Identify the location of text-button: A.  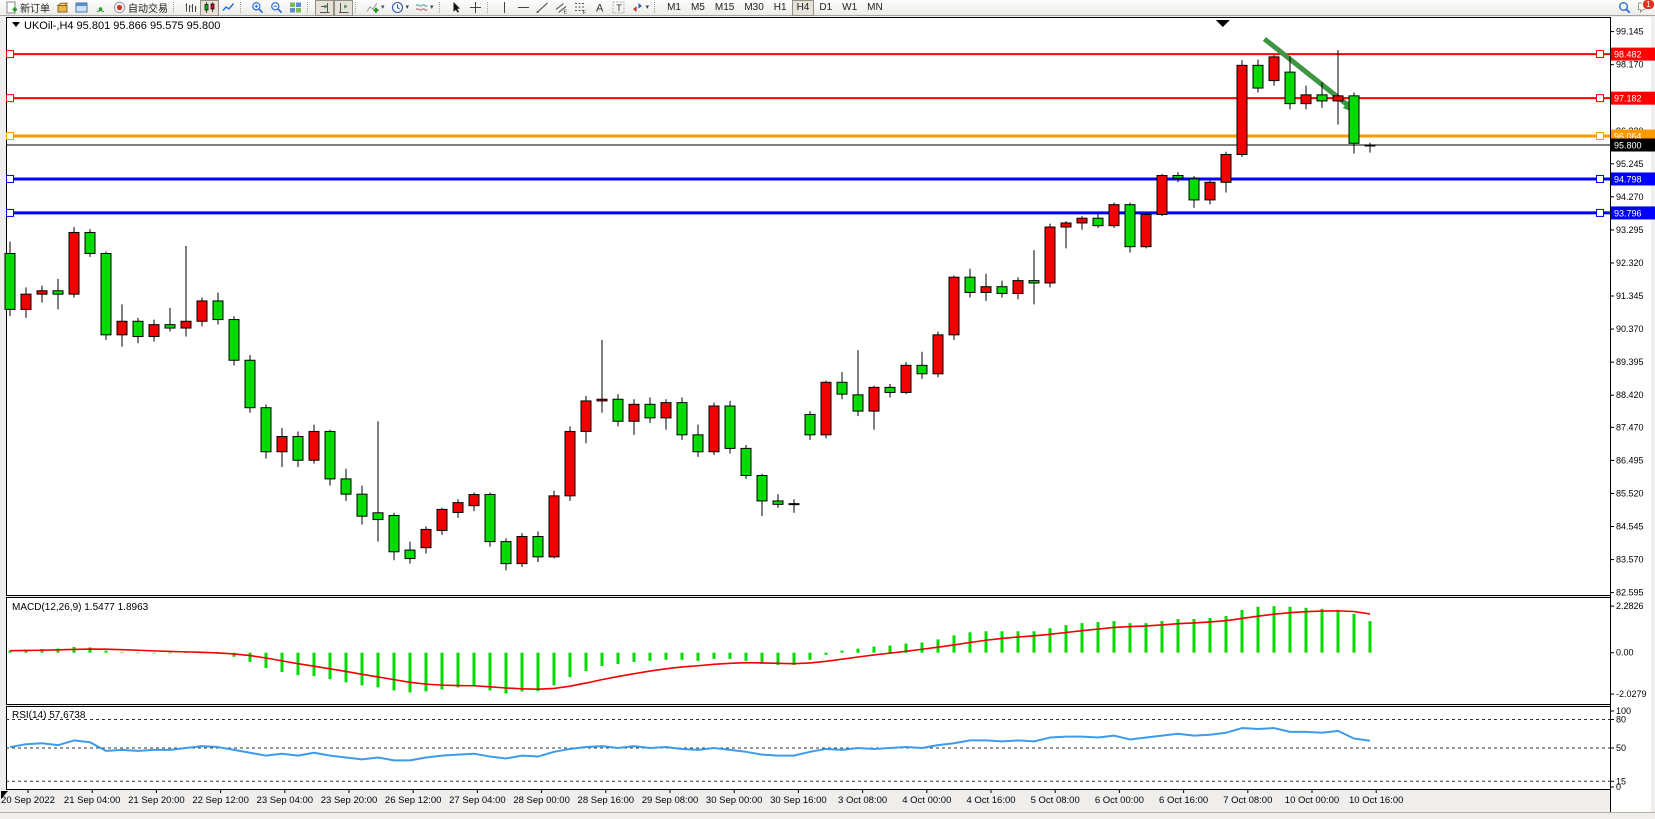
(599, 8).